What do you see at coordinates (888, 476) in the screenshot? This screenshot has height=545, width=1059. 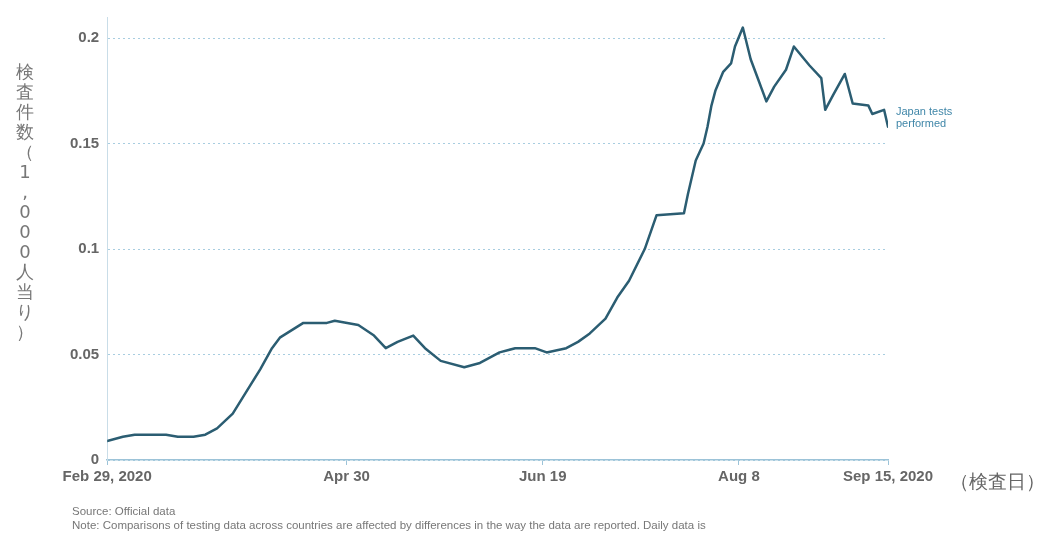 I see `x-tick-label: Sep 15, 2020` at bounding box center [888, 476].